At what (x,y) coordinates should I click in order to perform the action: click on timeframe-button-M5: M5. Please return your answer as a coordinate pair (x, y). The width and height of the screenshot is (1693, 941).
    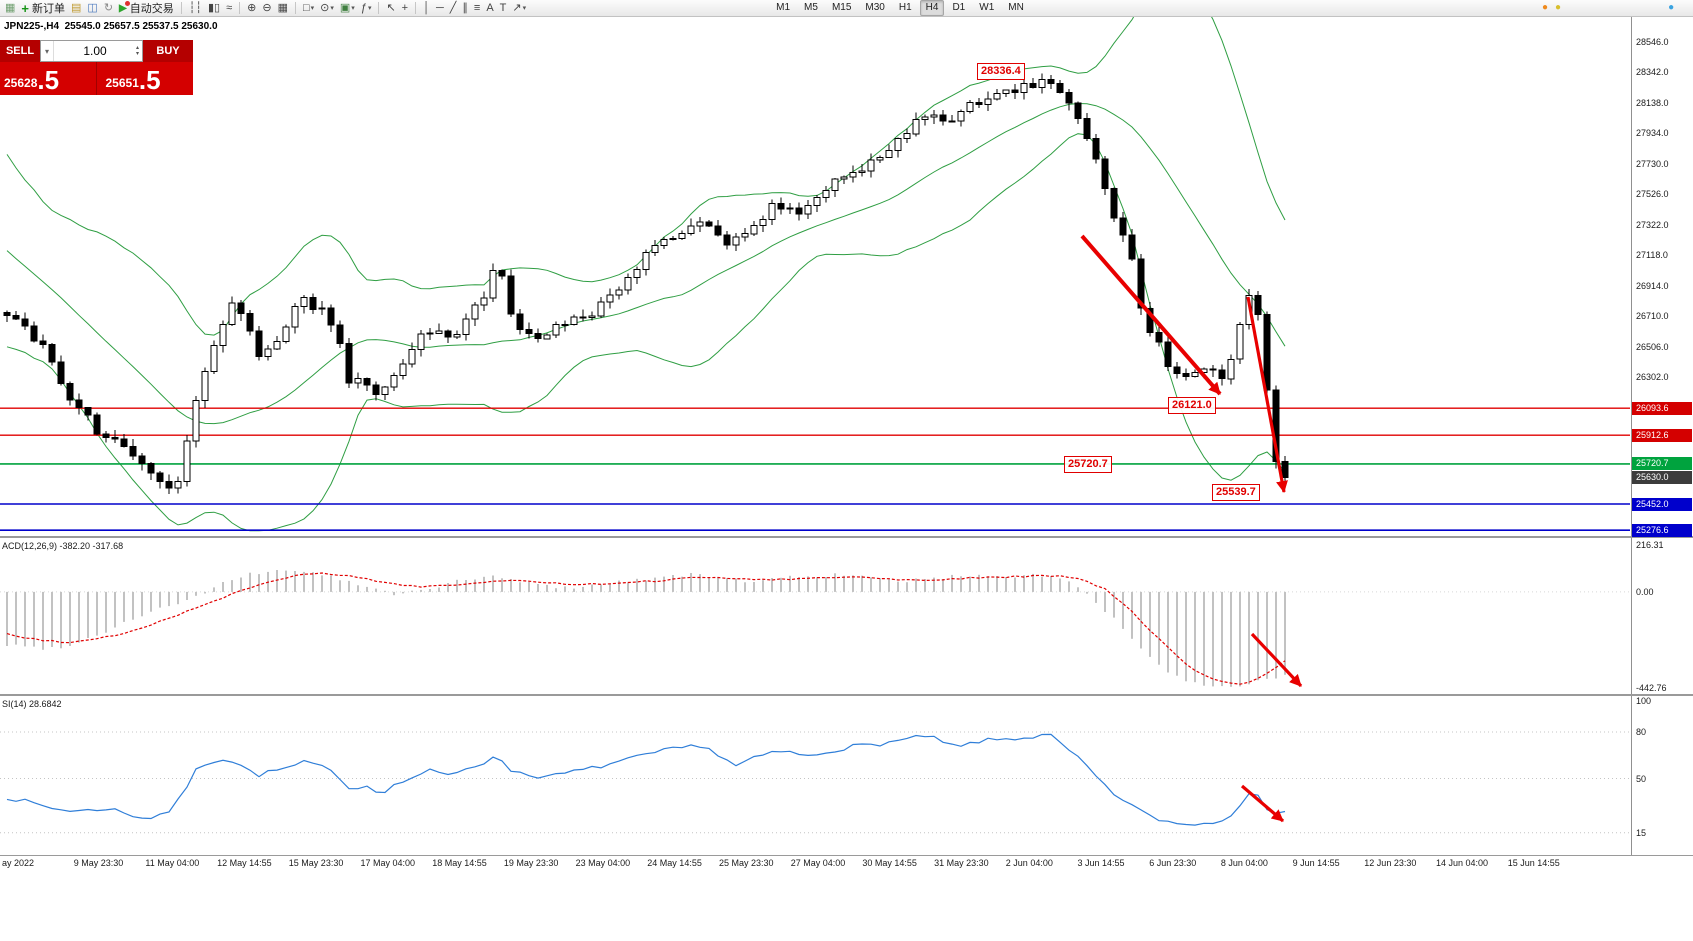
    Looking at the image, I should click on (811, 7).